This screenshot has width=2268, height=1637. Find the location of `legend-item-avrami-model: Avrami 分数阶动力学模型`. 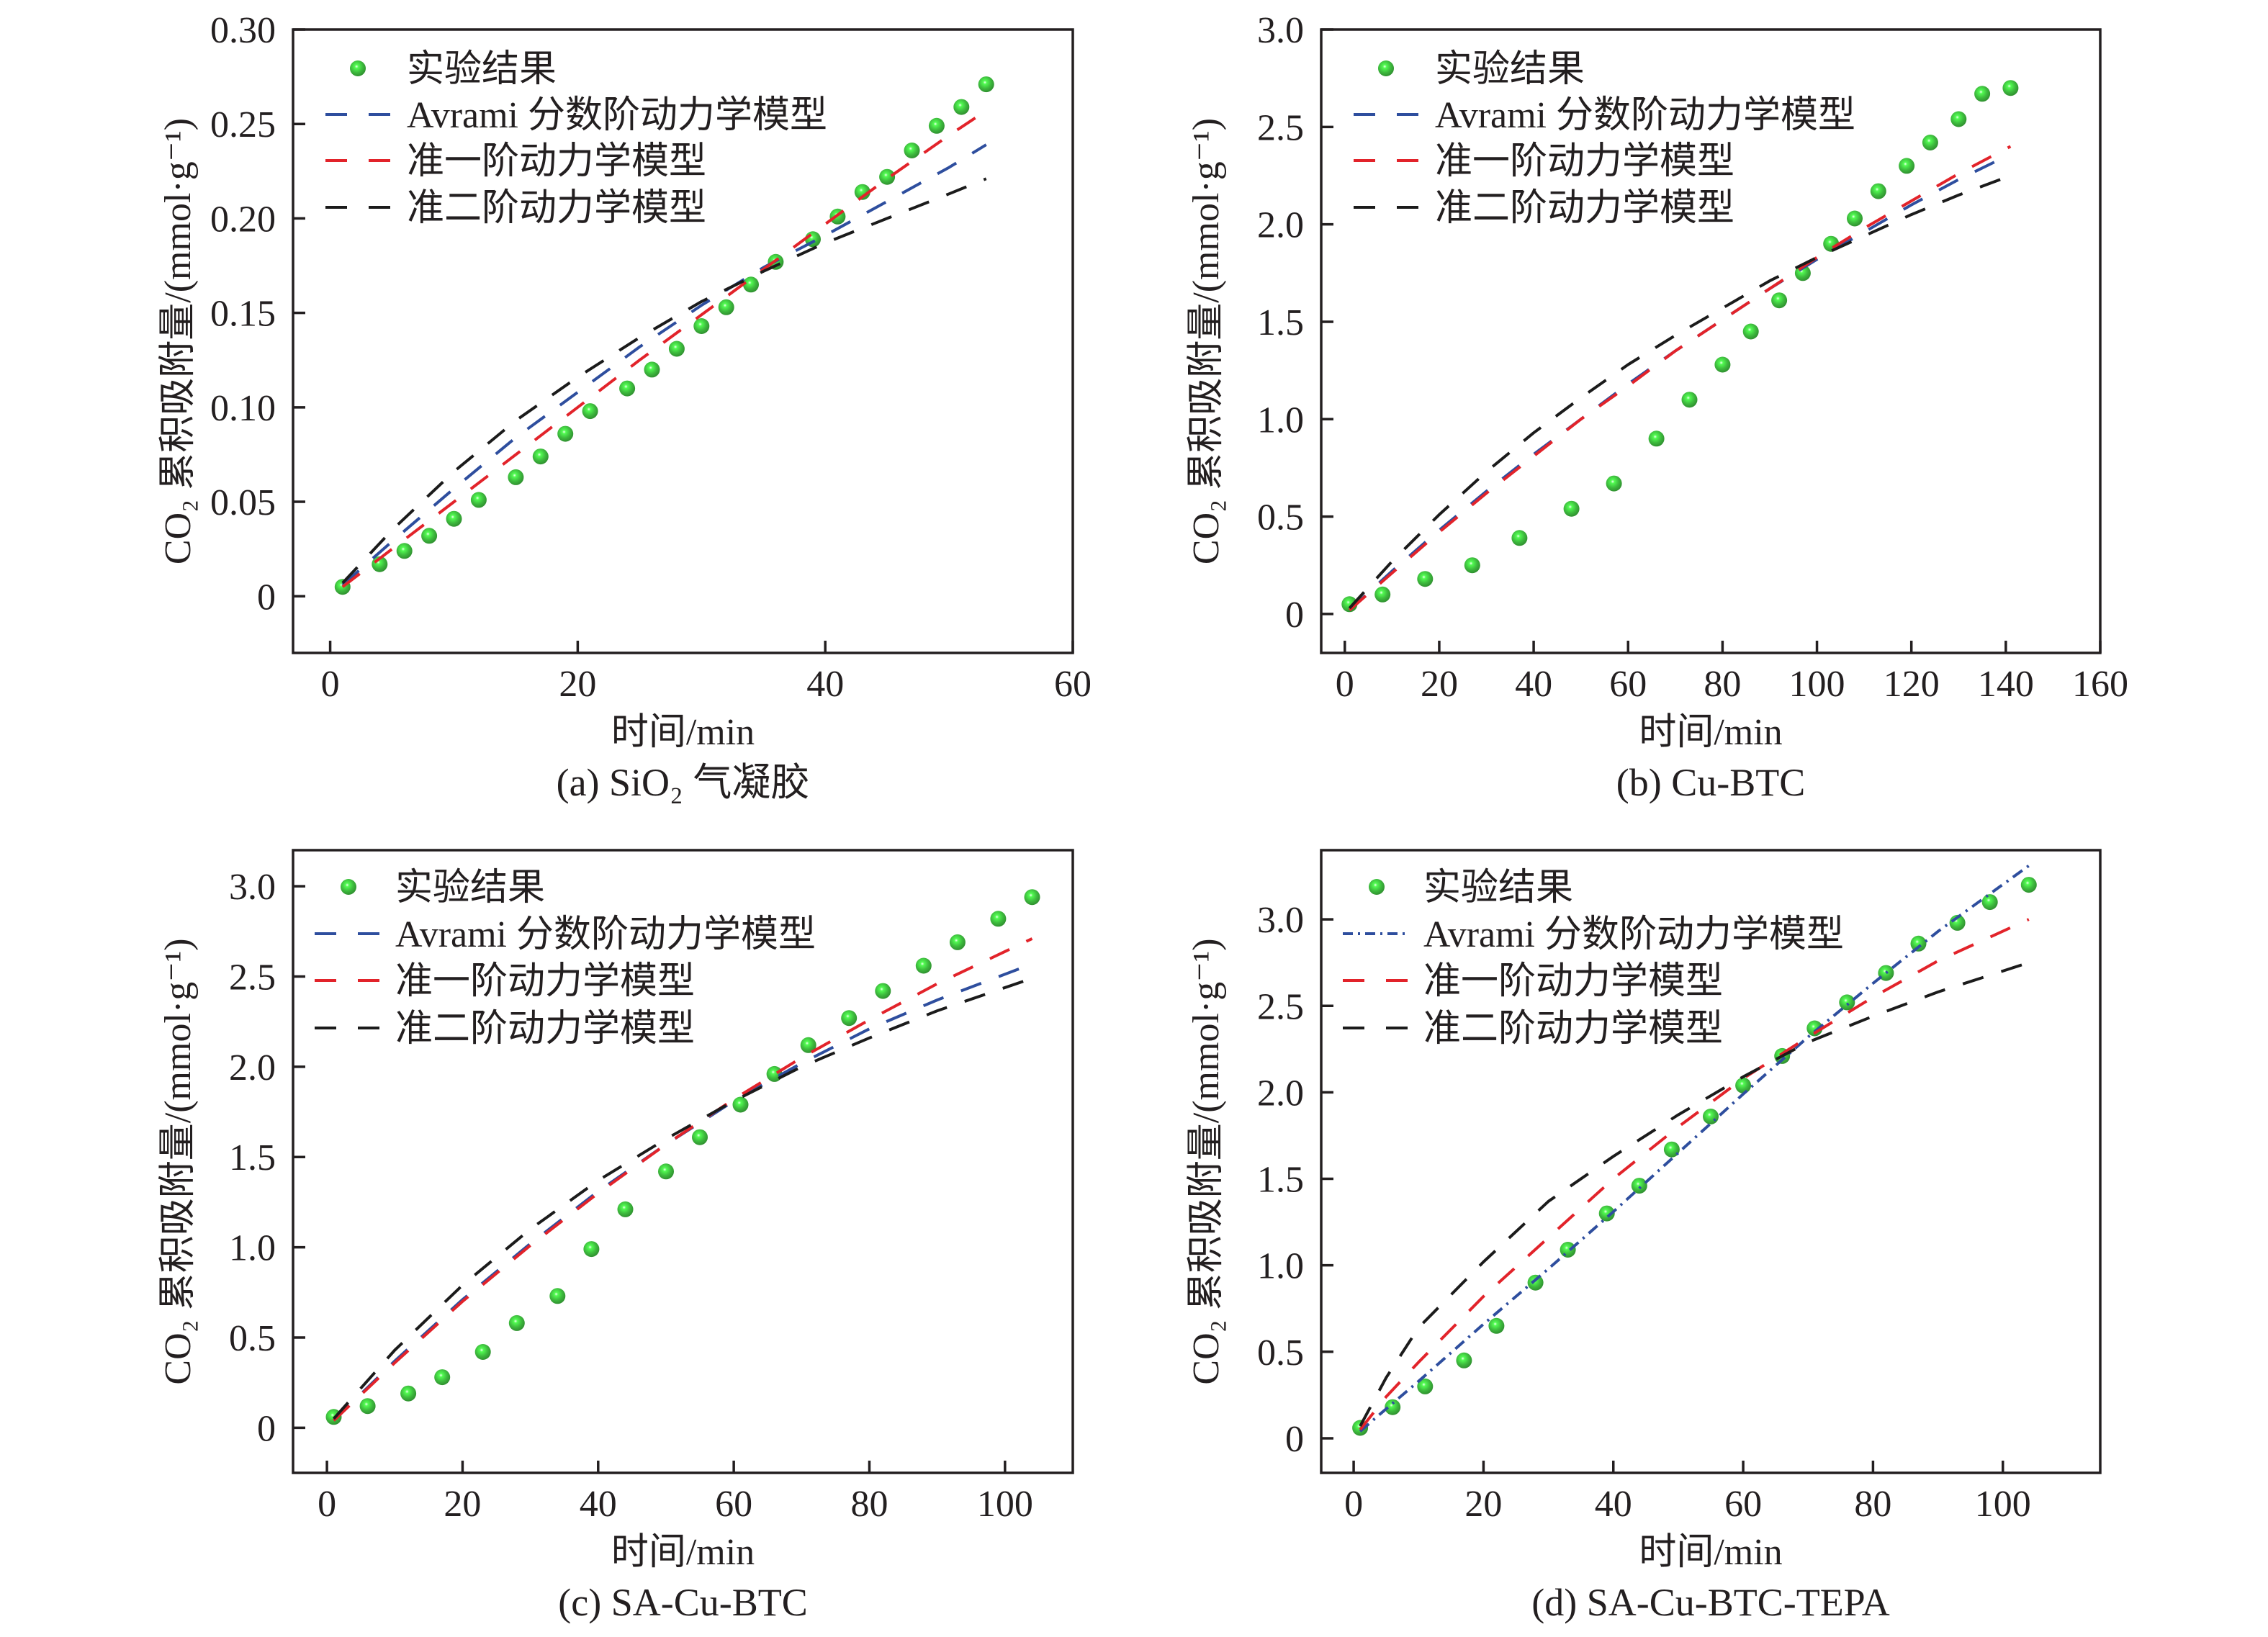

legend-item-avrami-model: Avrami 分数阶动力学模型 is located at coordinates (576, 115).